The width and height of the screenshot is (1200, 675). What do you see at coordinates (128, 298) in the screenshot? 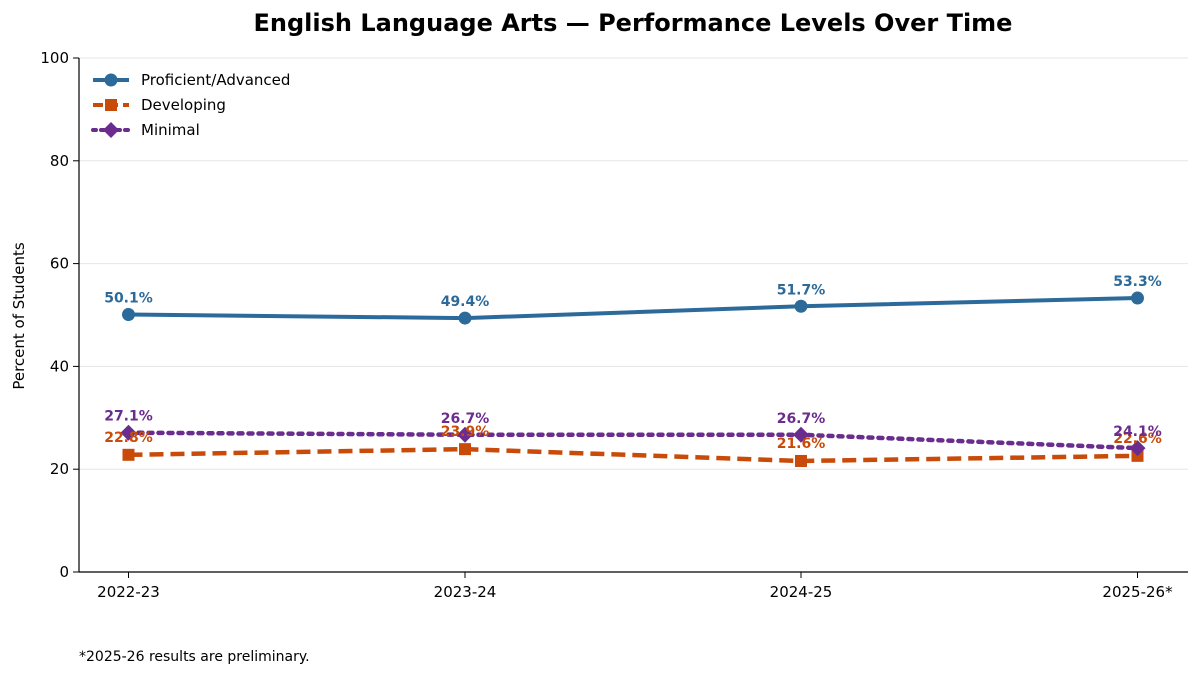
I see `data-label: 50.1%` at bounding box center [128, 298].